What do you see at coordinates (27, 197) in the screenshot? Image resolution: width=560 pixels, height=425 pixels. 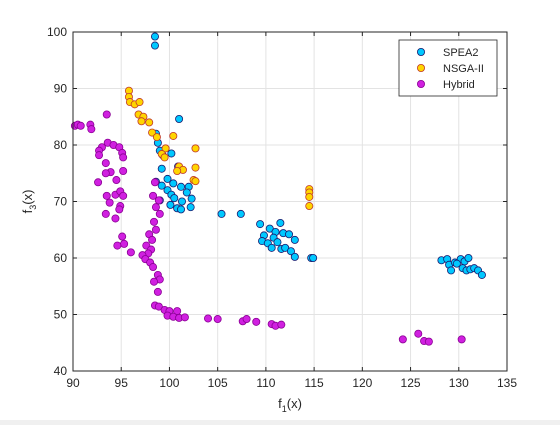 I see `y-axis-label-rest: (x)` at bounding box center [27, 197].